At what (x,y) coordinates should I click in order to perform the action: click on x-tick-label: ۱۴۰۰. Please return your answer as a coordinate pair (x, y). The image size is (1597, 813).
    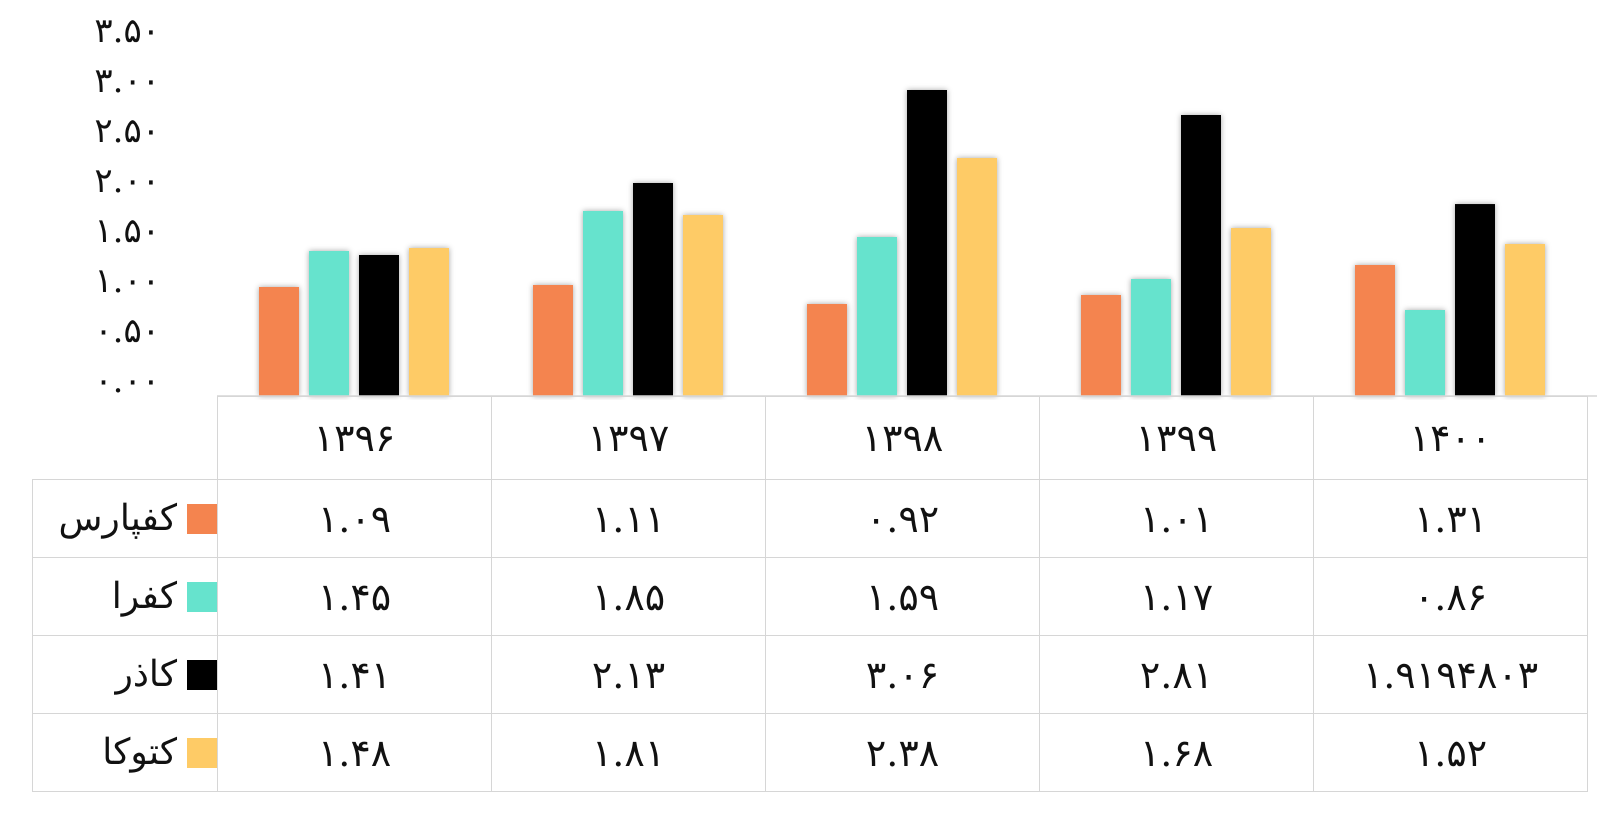
    Looking at the image, I should click on (1450, 438).